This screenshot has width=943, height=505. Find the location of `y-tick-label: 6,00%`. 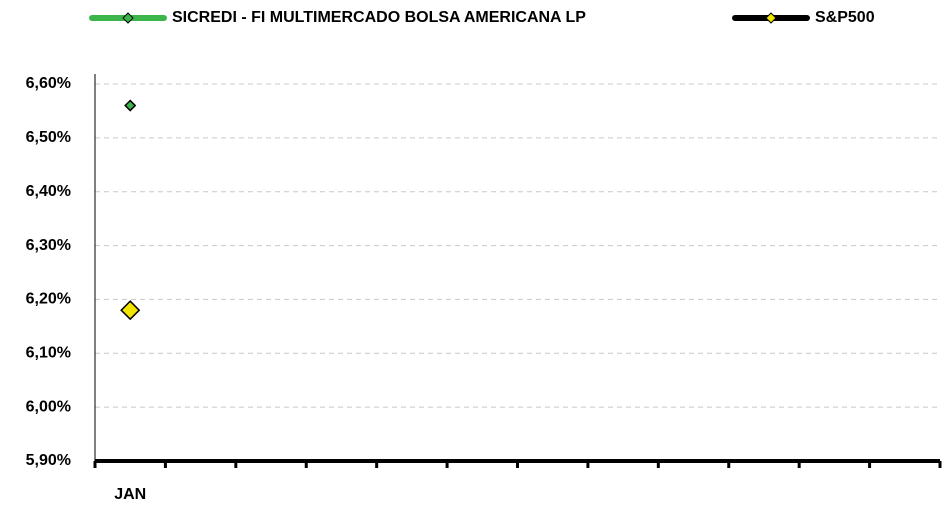

y-tick-label: 6,00% is located at coordinates (48, 406).